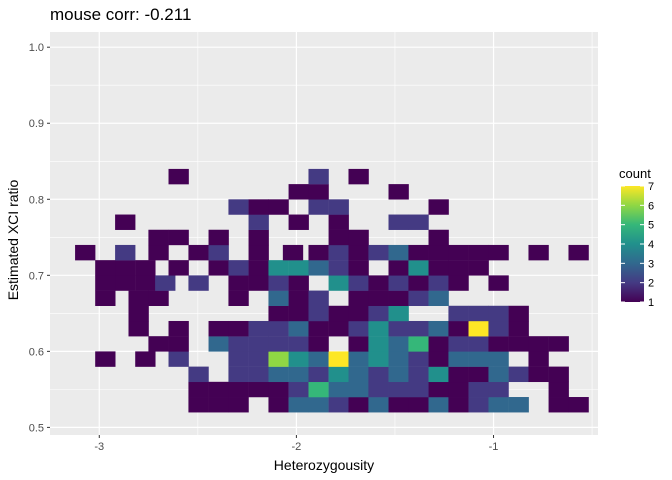  Describe the element at coordinates (36, 48) in the screenshot. I see `y-tick-label: 1.0` at that location.